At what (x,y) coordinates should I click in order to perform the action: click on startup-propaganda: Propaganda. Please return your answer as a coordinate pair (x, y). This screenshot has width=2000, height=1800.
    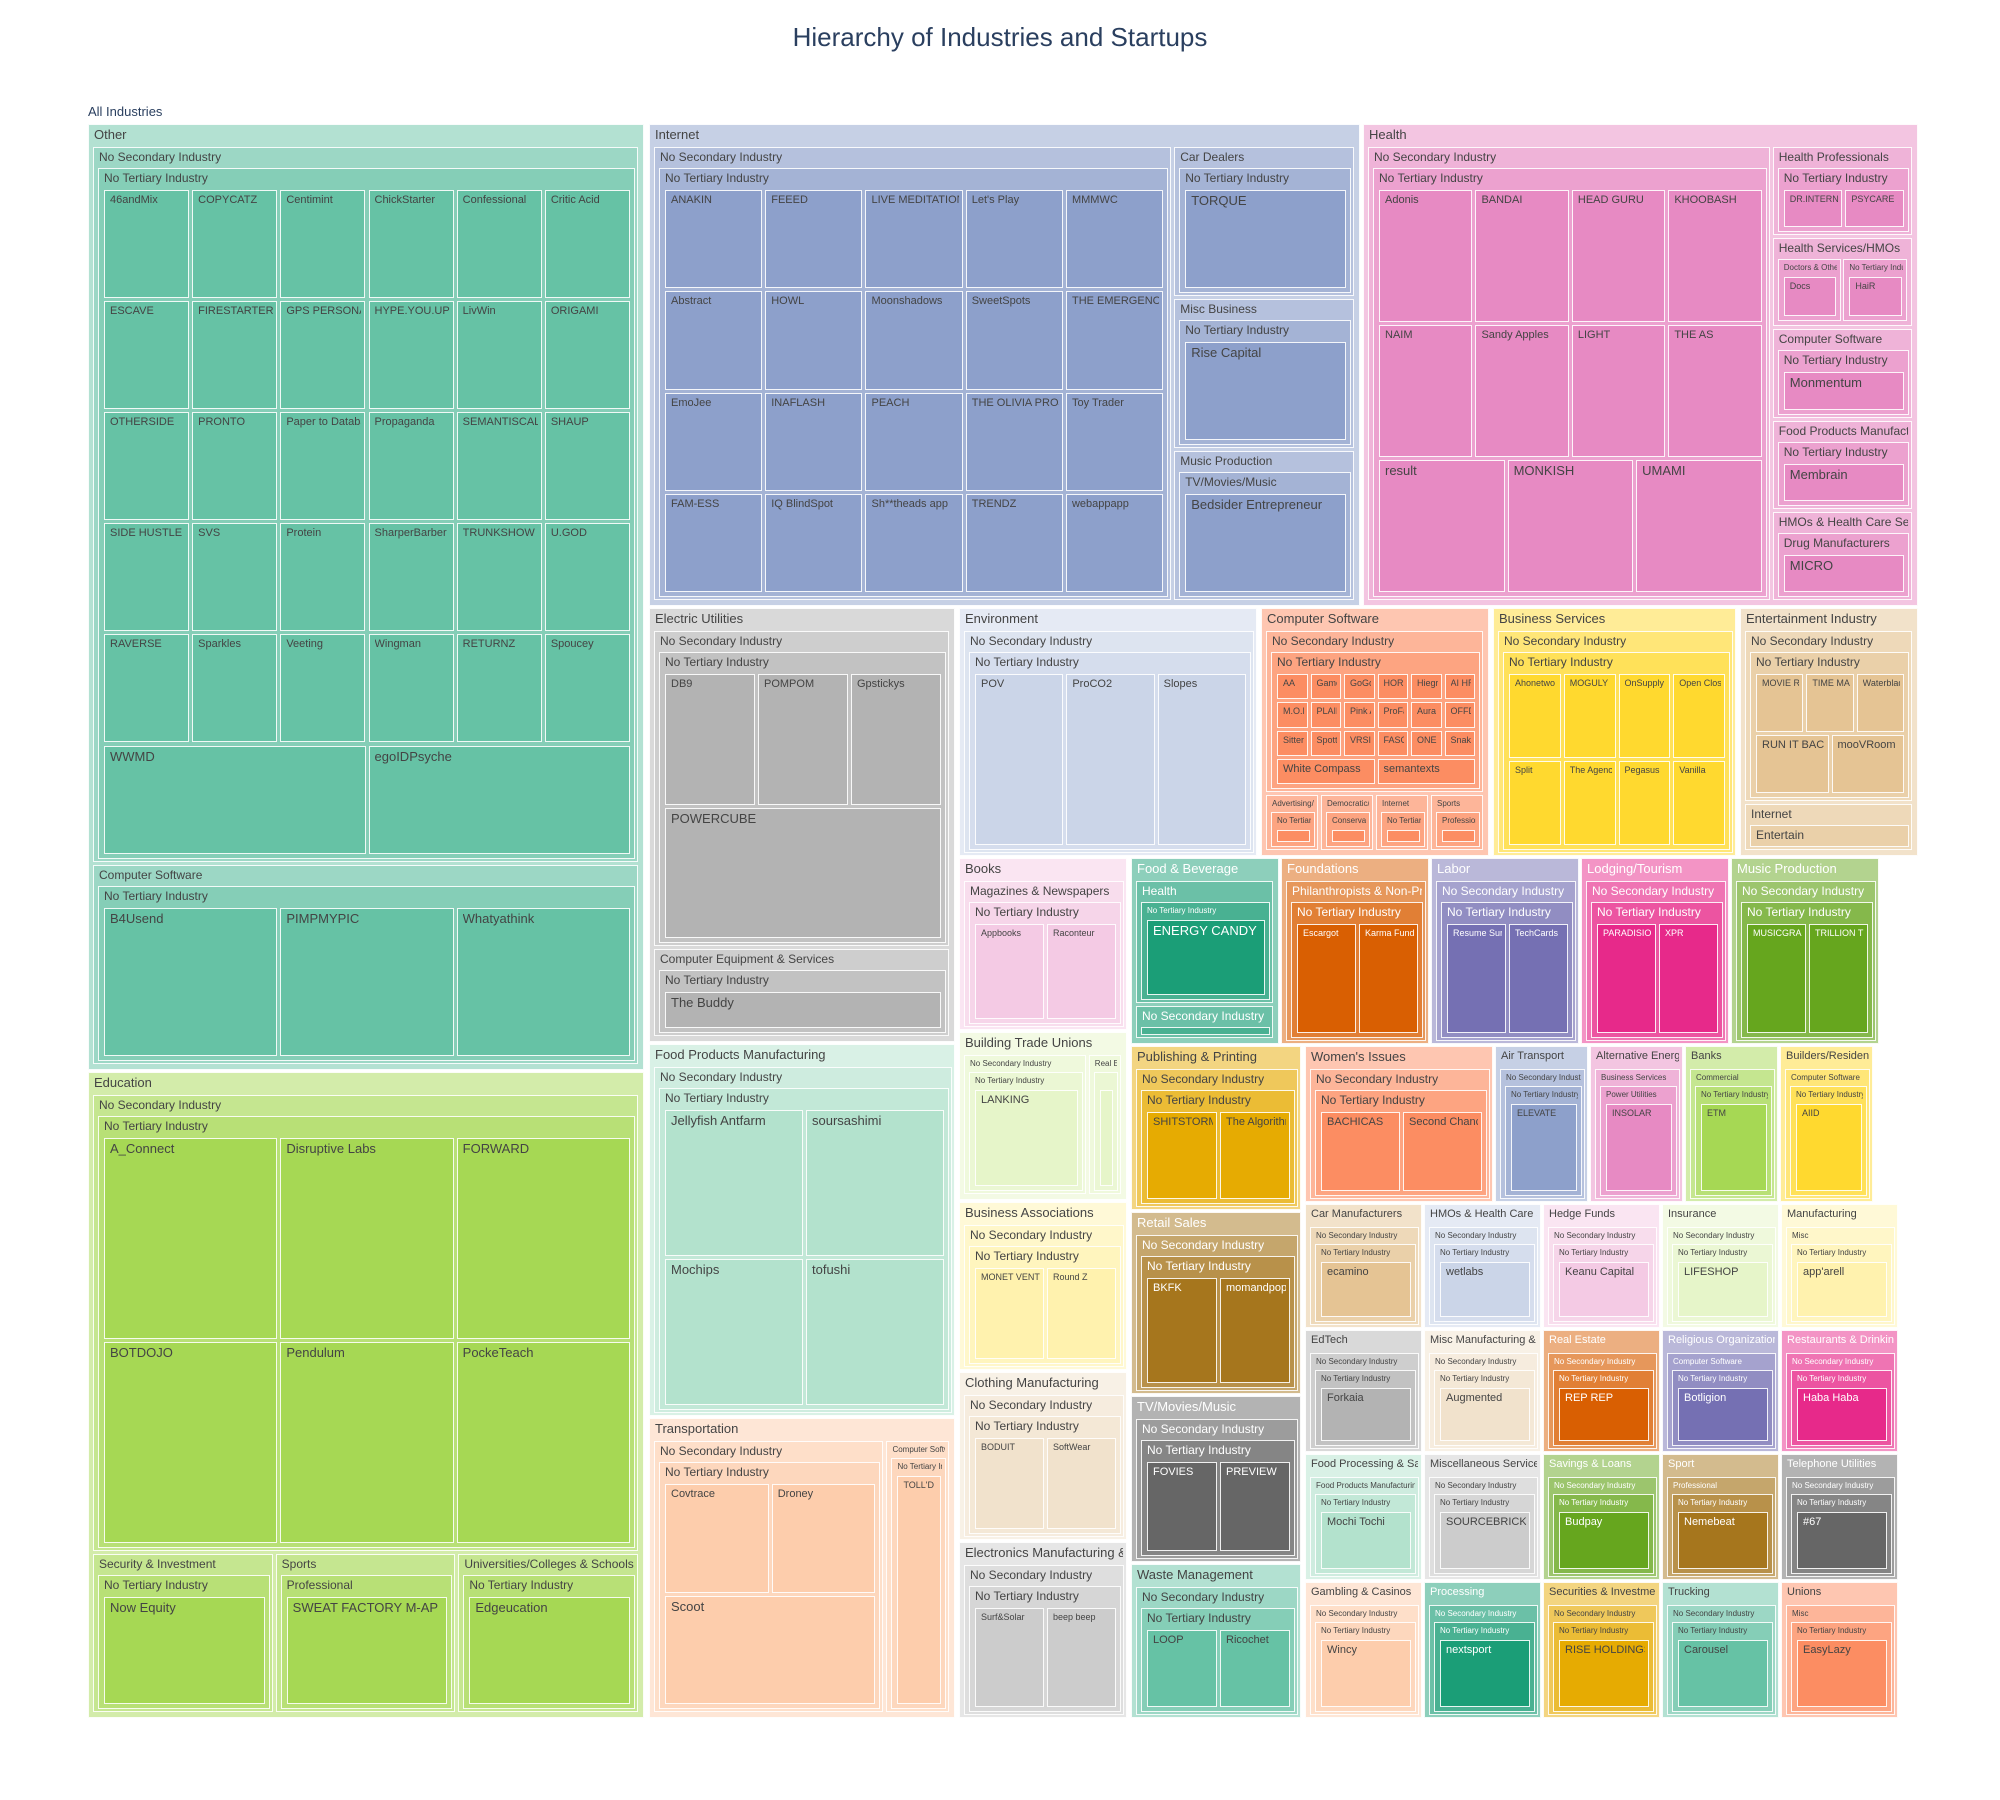
    Looking at the image, I should click on (411, 466).